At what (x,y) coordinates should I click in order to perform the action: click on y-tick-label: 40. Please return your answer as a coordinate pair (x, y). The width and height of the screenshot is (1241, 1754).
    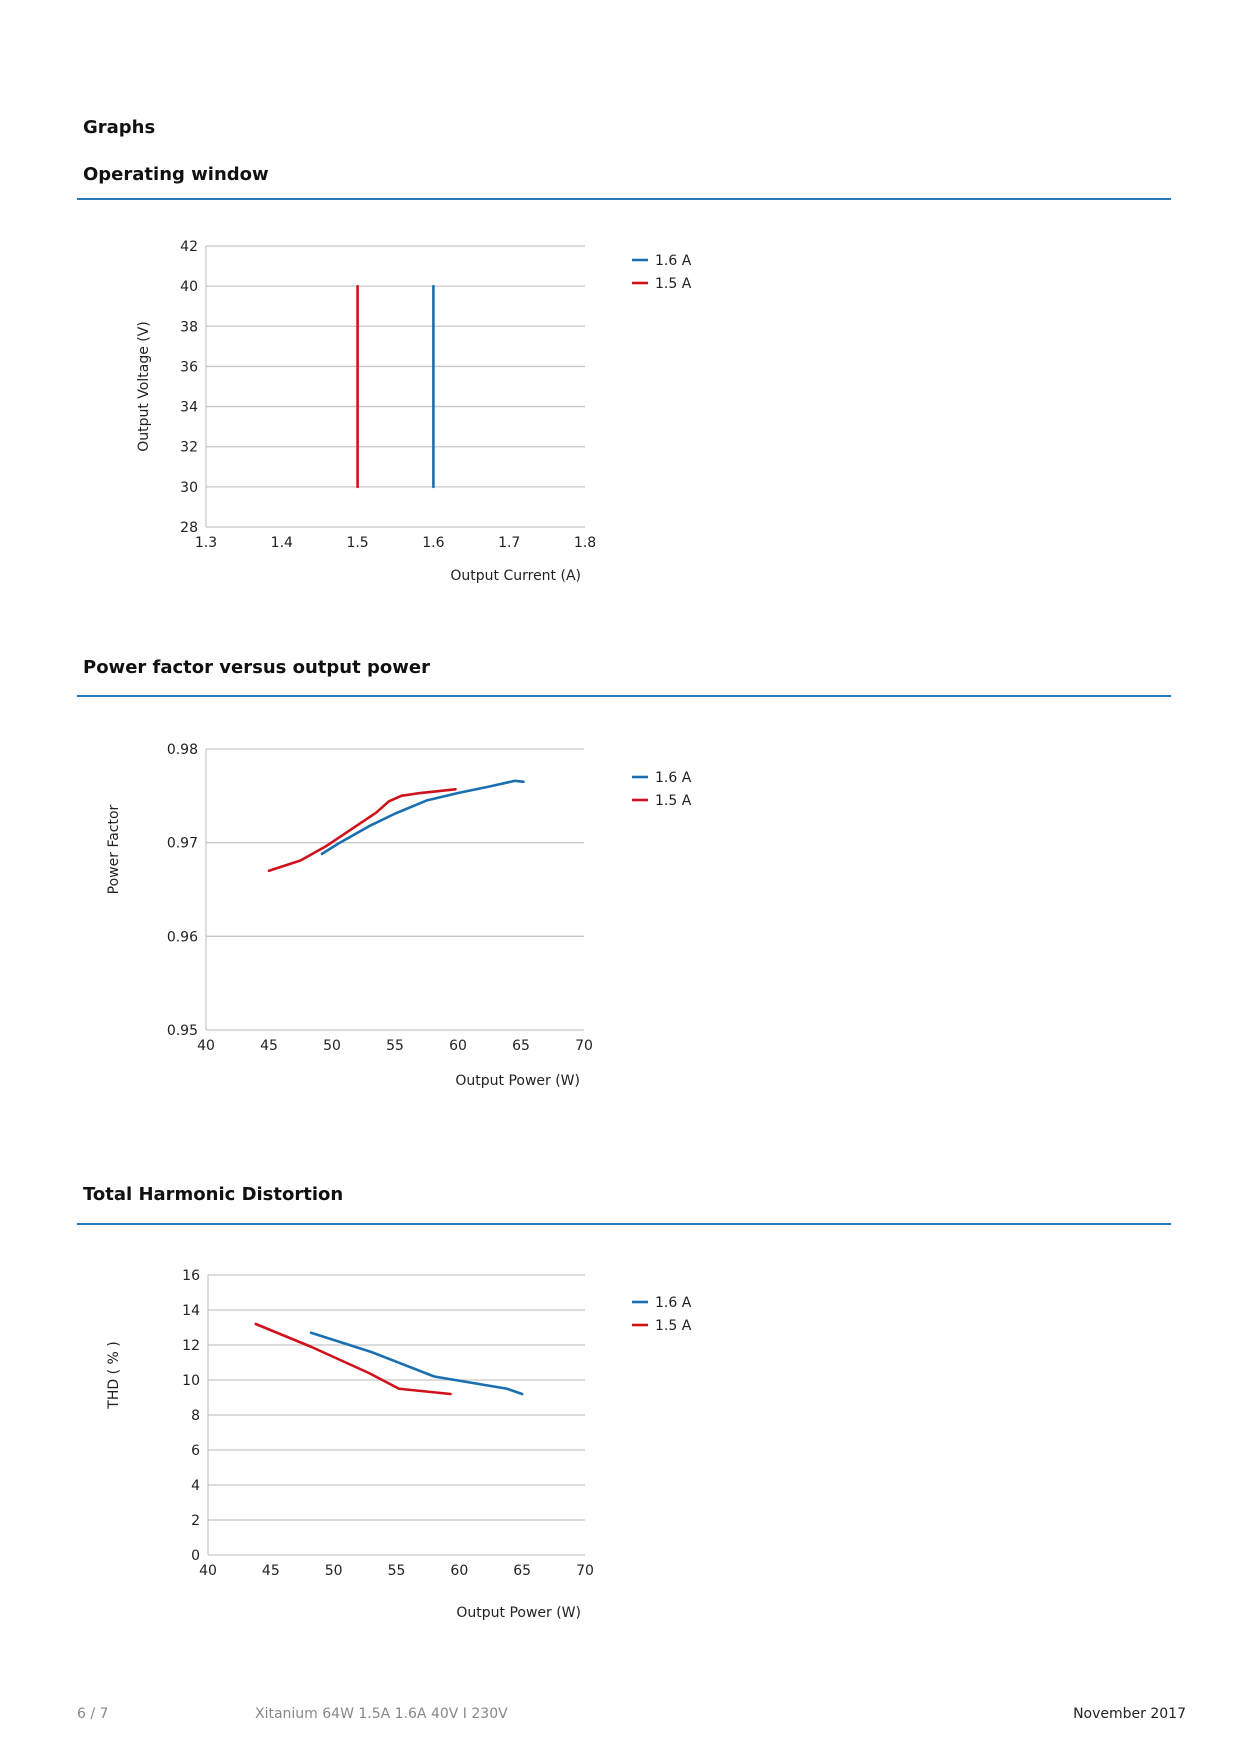
    Looking at the image, I should click on (189, 287).